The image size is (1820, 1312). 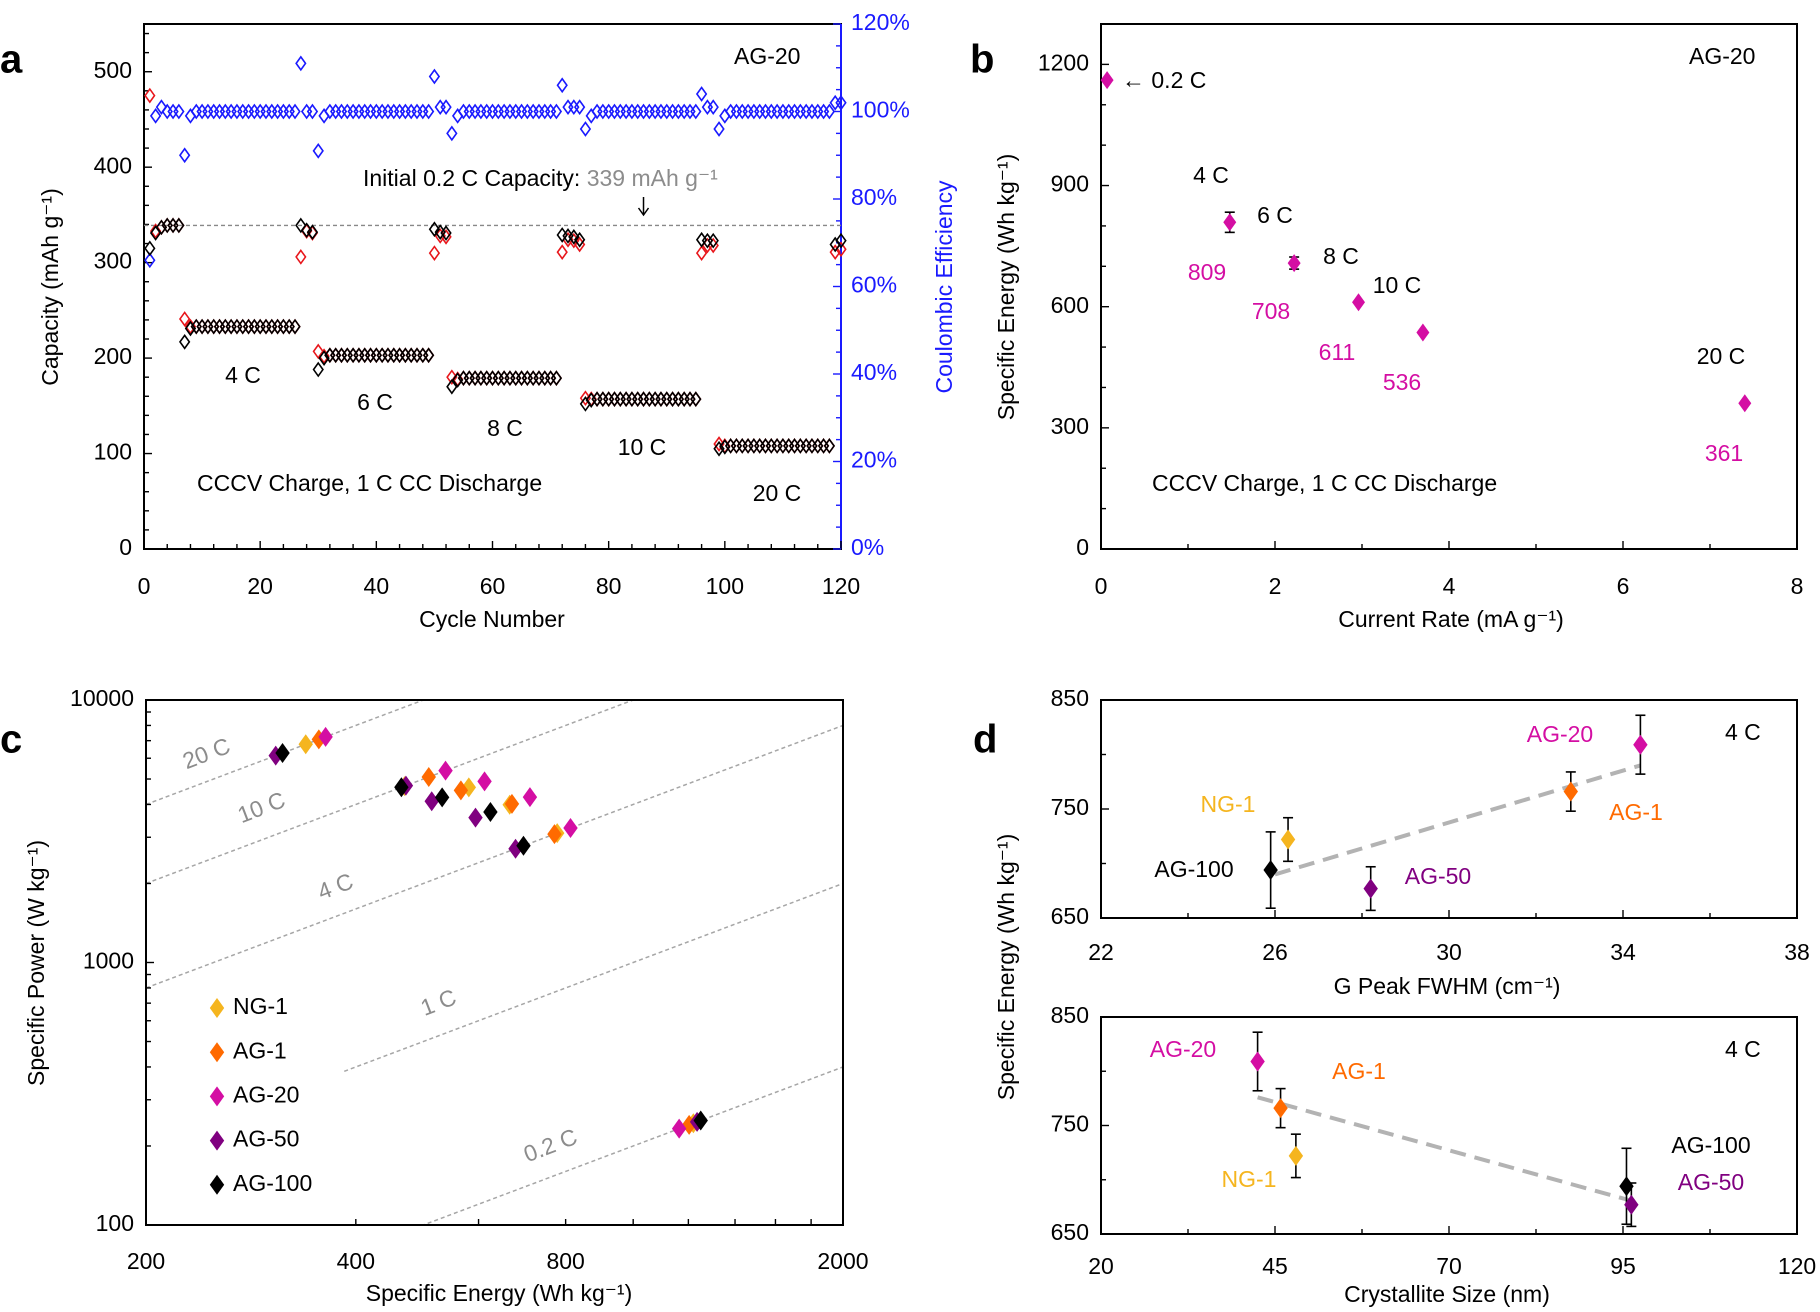 What do you see at coordinates (1070, 807) in the screenshot?
I see `y-tick-label: 750` at bounding box center [1070, 807].